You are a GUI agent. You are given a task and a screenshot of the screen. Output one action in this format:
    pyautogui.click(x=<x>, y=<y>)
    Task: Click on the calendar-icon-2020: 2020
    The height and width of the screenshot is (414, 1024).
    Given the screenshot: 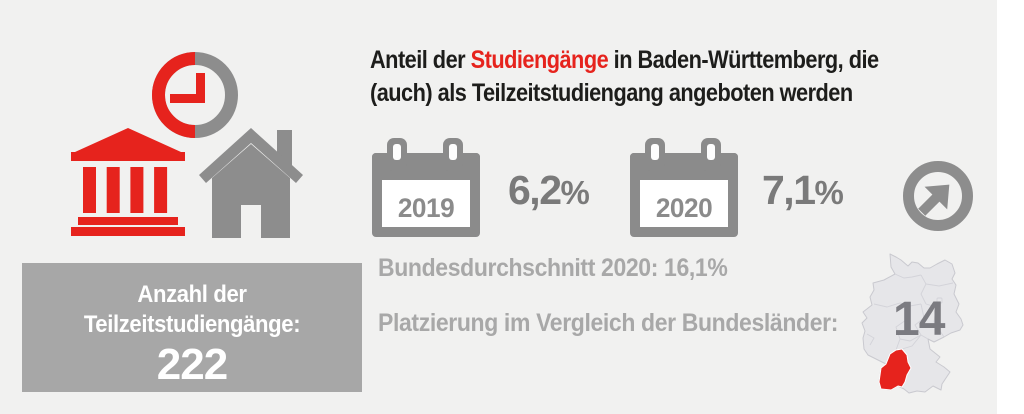 What is the action you would take?
    pyautogui.click(x=684, y=187)
    